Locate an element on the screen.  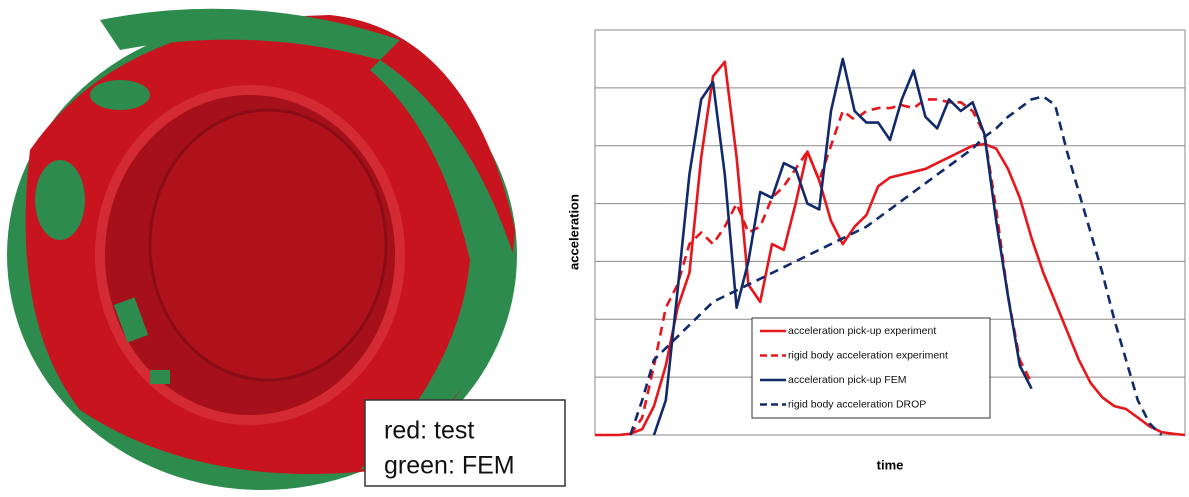
y-axis-label: acceleration is located at coordinates (573, 232).